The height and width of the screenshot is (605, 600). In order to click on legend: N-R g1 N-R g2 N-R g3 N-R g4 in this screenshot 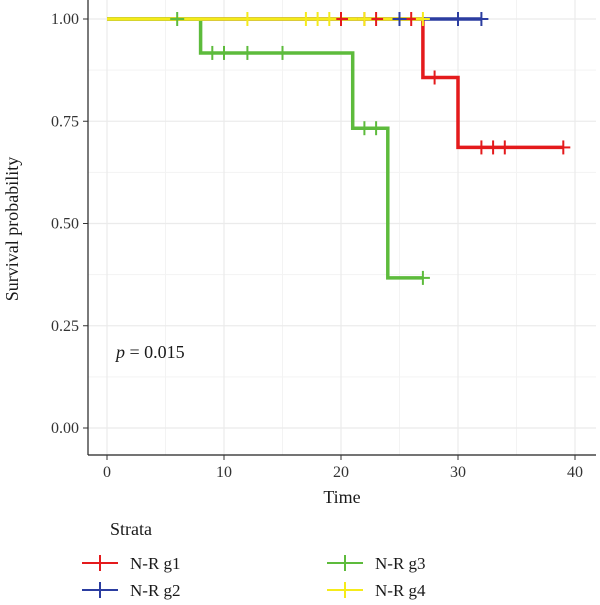, I will do `click(254, 577)`.